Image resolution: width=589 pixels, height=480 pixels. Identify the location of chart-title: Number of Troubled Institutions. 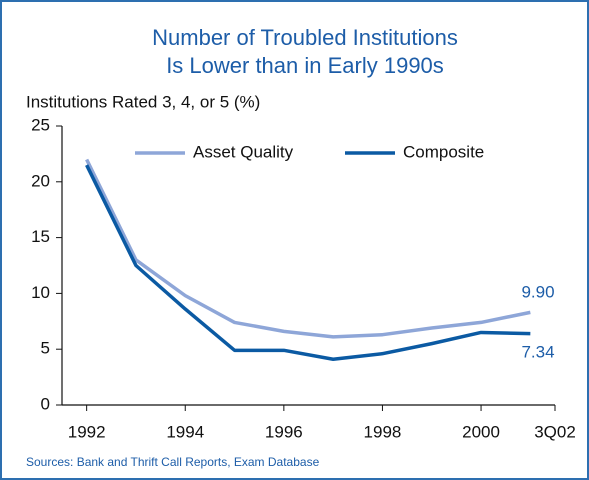
(305, 37).